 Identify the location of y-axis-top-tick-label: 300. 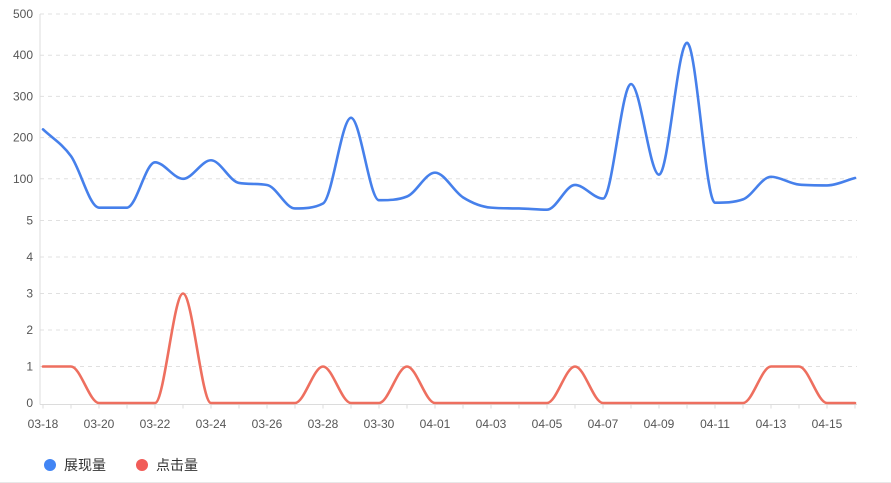
(23, 96).